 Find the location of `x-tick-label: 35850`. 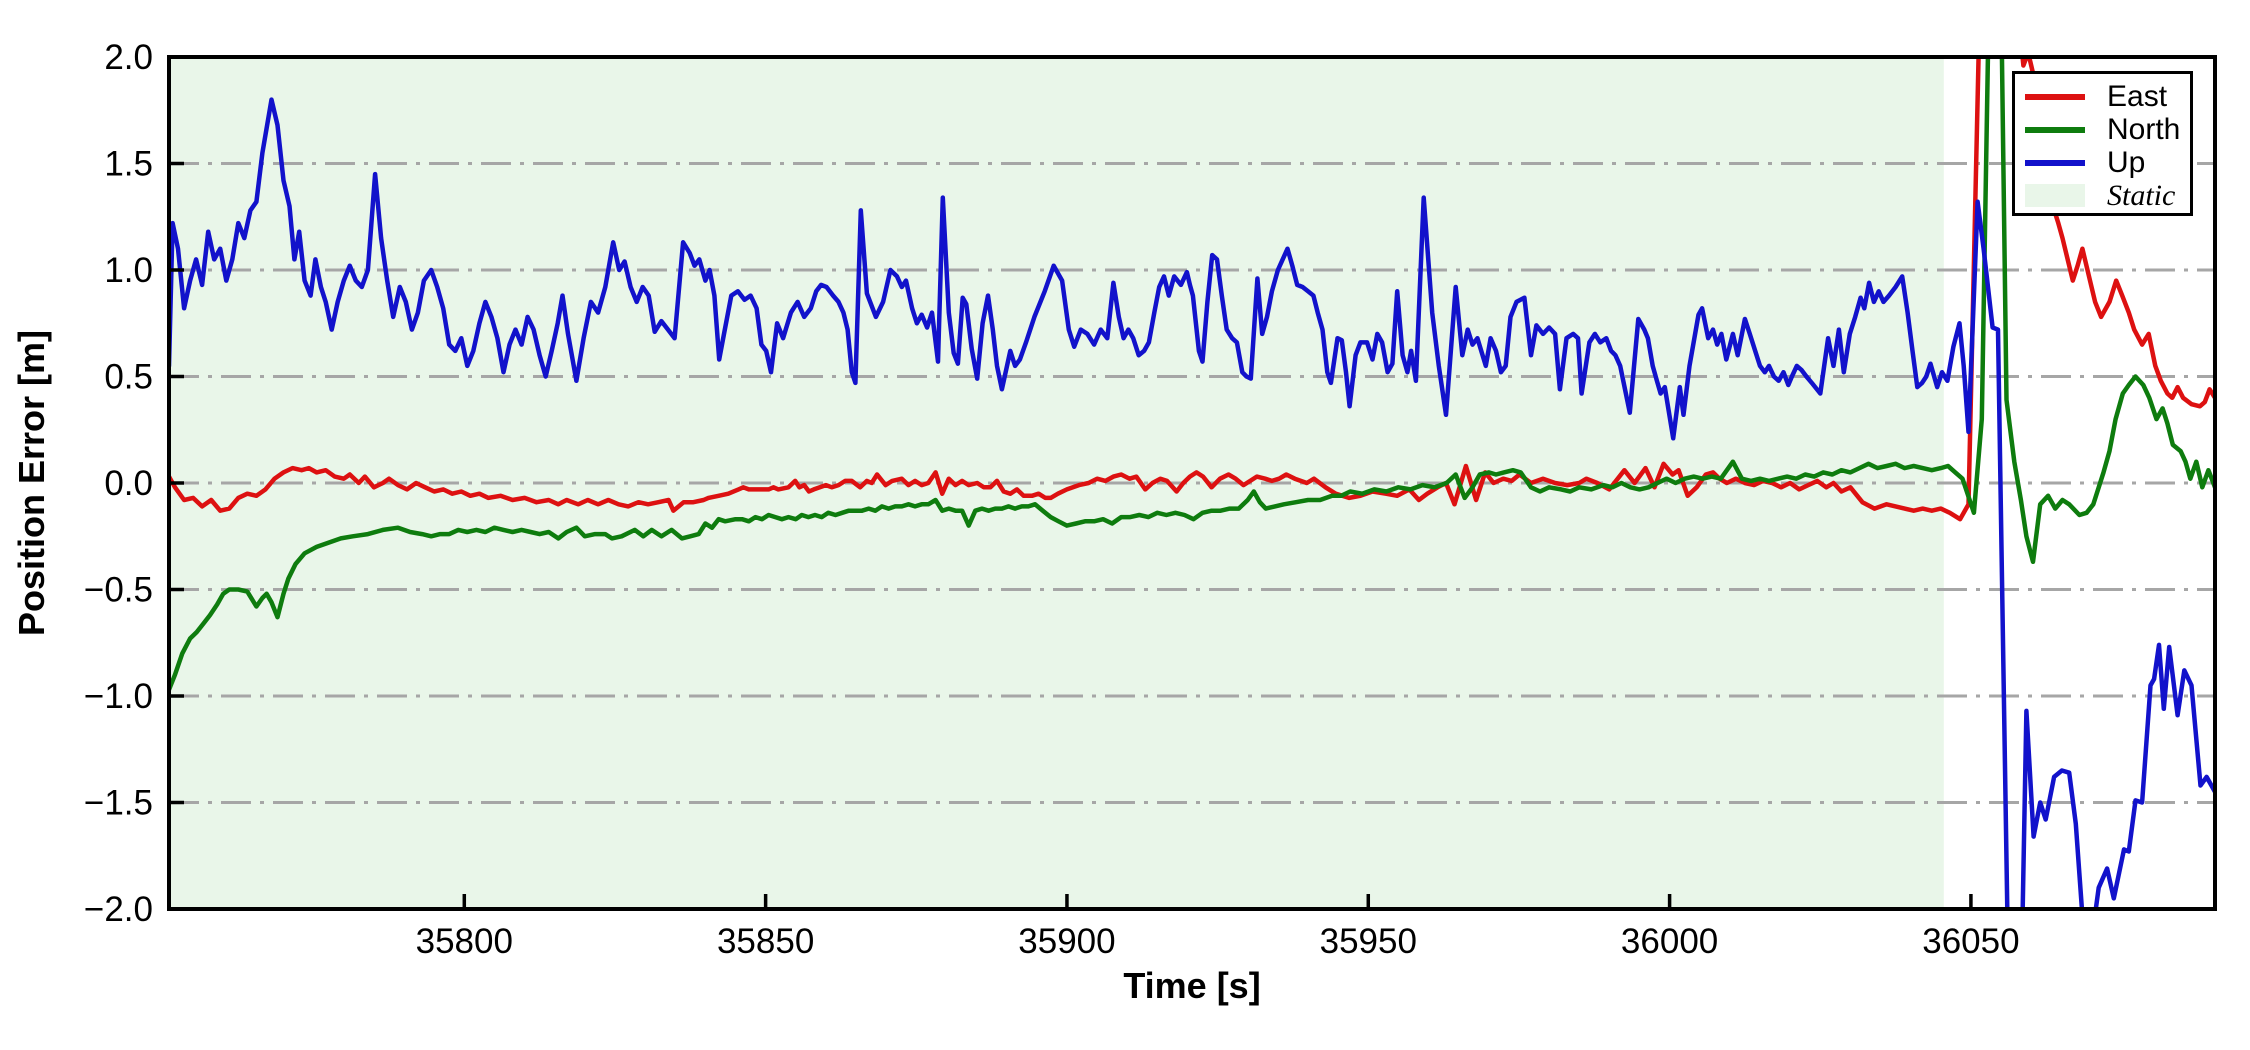

x-tick-label: 35850 is located at coordinates (765, 941).